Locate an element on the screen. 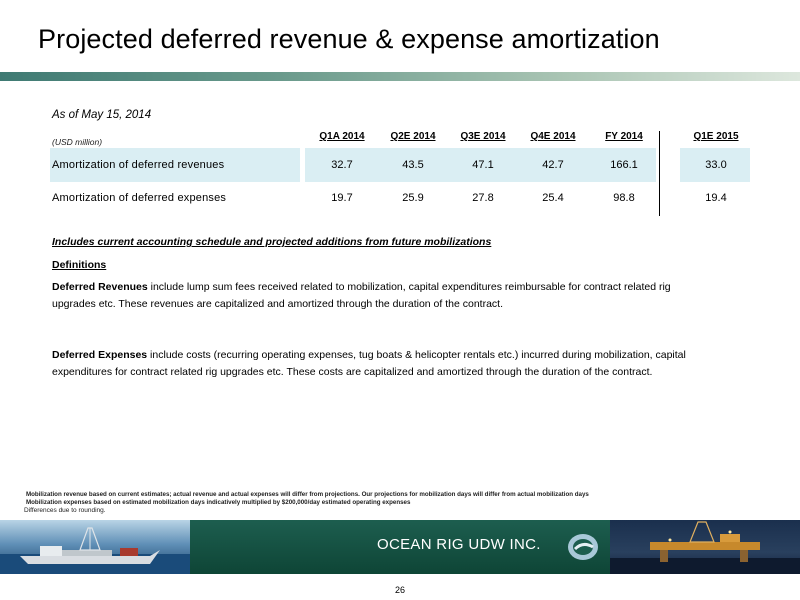 Image resolution: width=800 pixels, height=600 pixels. row-label-deferred-revenues: Amortization of deferred revenues is located at coordinates (138, 165).